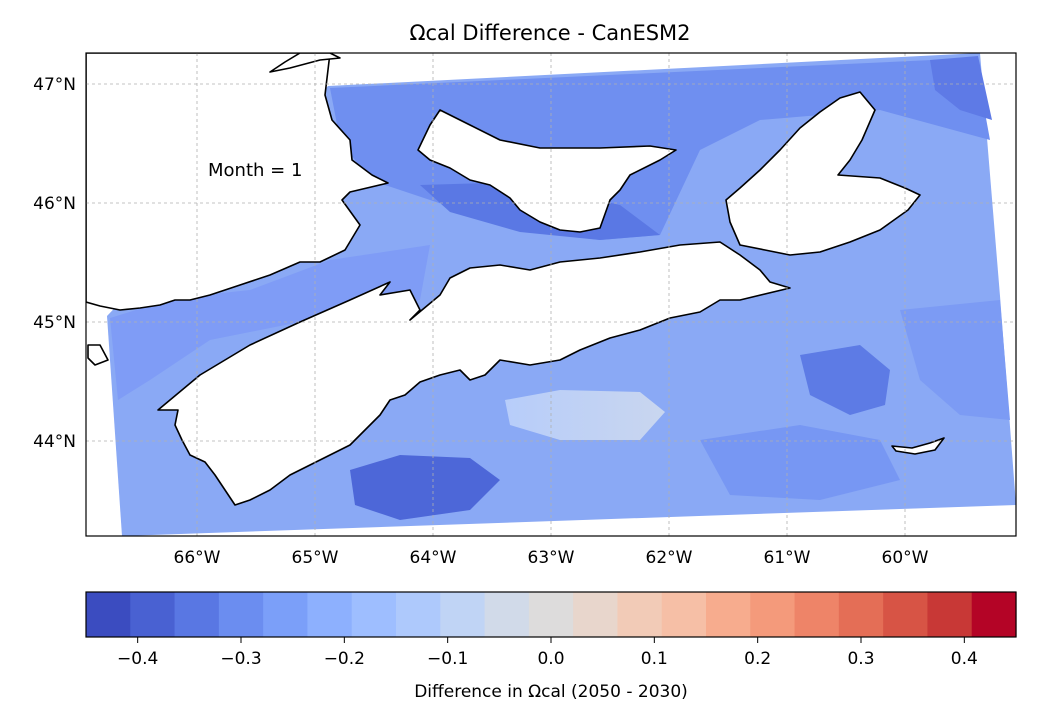  Describe the element at coordinates (860, 659) in the screenshot. I see `colorbar-tick-label: 0.3` at that location.